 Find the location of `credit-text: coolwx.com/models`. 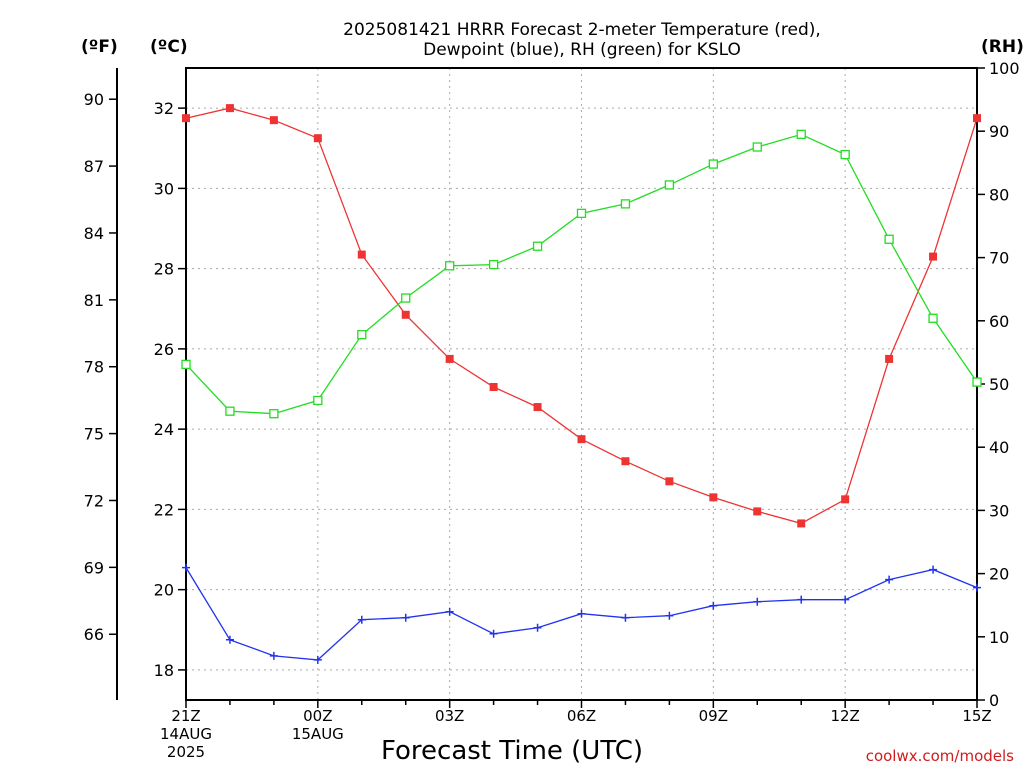

credit-text: coolwx.com/models is located at coordinates (940, 756).